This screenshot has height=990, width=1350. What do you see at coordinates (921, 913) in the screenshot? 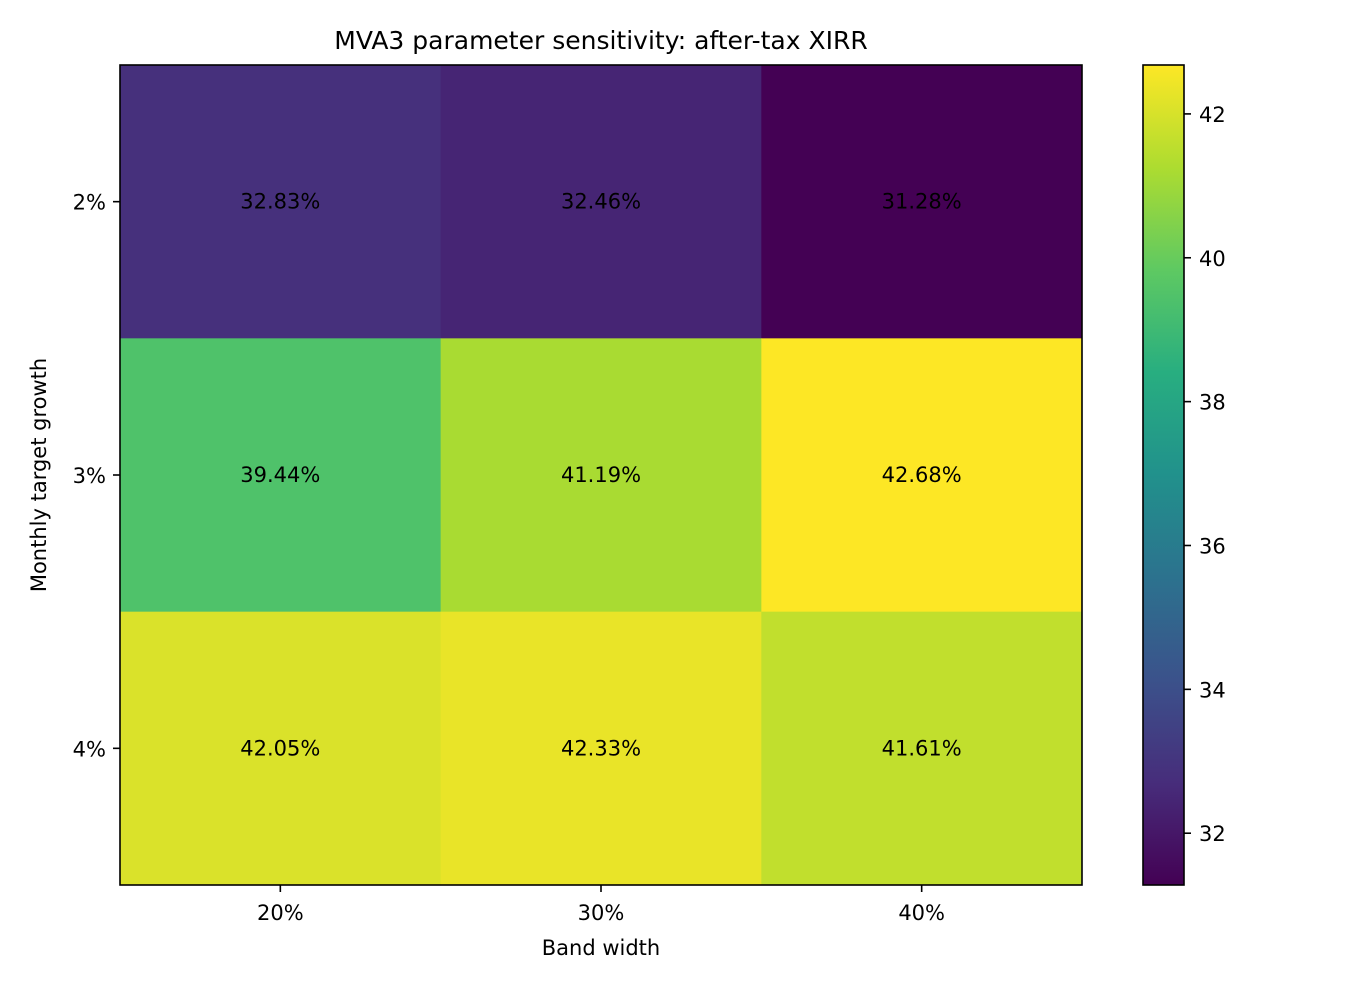
I see `x-tick-label: 40%` at bounding box center [921, 913].